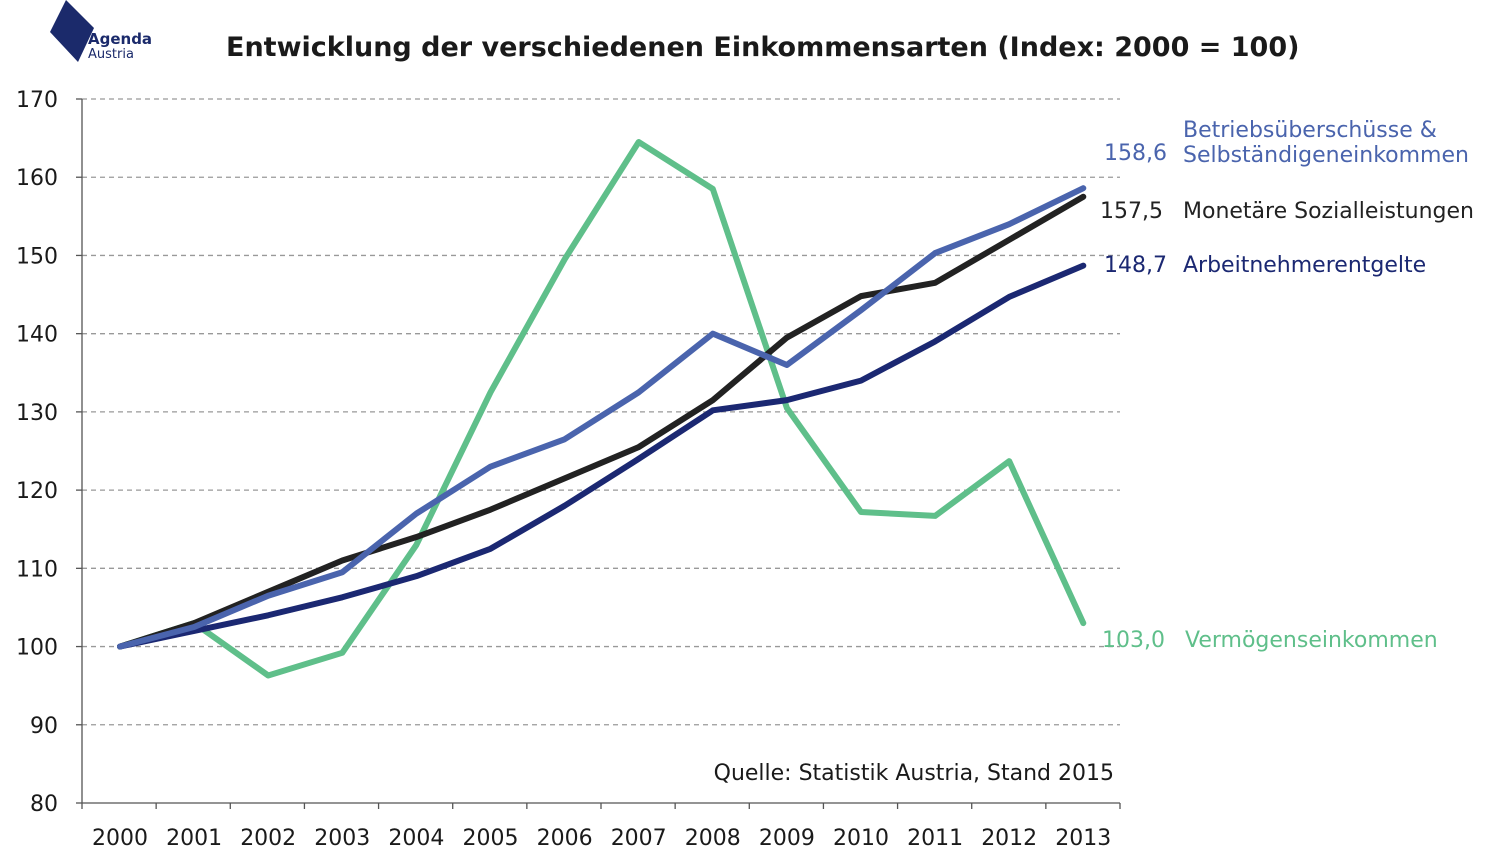  I want to click on y-tick-label: 80, so click(44, 804).